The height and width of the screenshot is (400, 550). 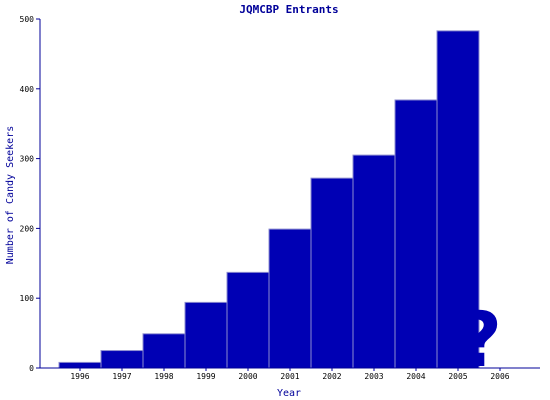 I want to click on y-axis-label: Number of Candy Seekers, so click(x=10, y=195).